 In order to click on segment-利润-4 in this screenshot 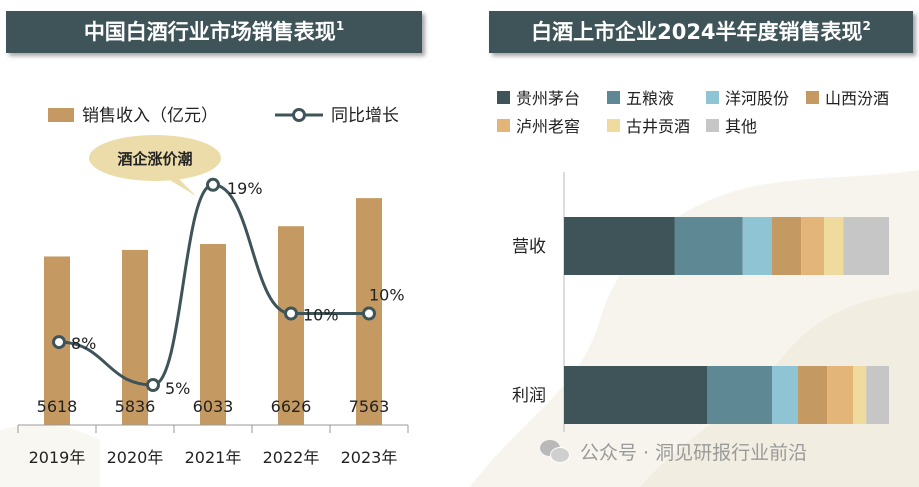, I will do `click(840, 395)`.